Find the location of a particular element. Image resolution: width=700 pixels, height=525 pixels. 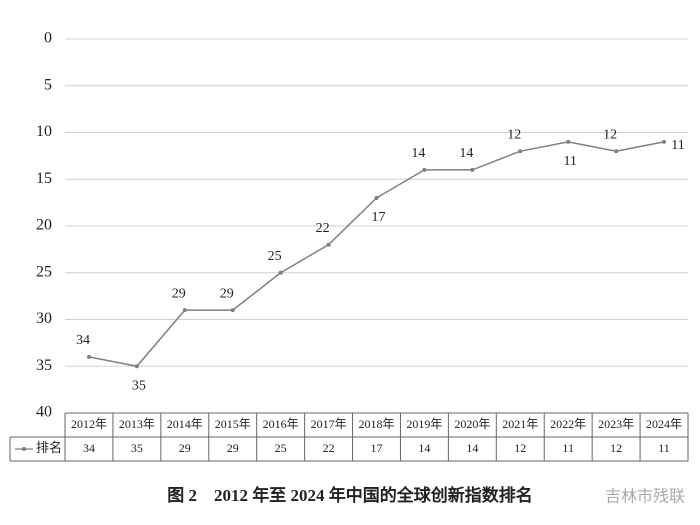

y-tick-label: 40 is located at coordinates (44, 412).